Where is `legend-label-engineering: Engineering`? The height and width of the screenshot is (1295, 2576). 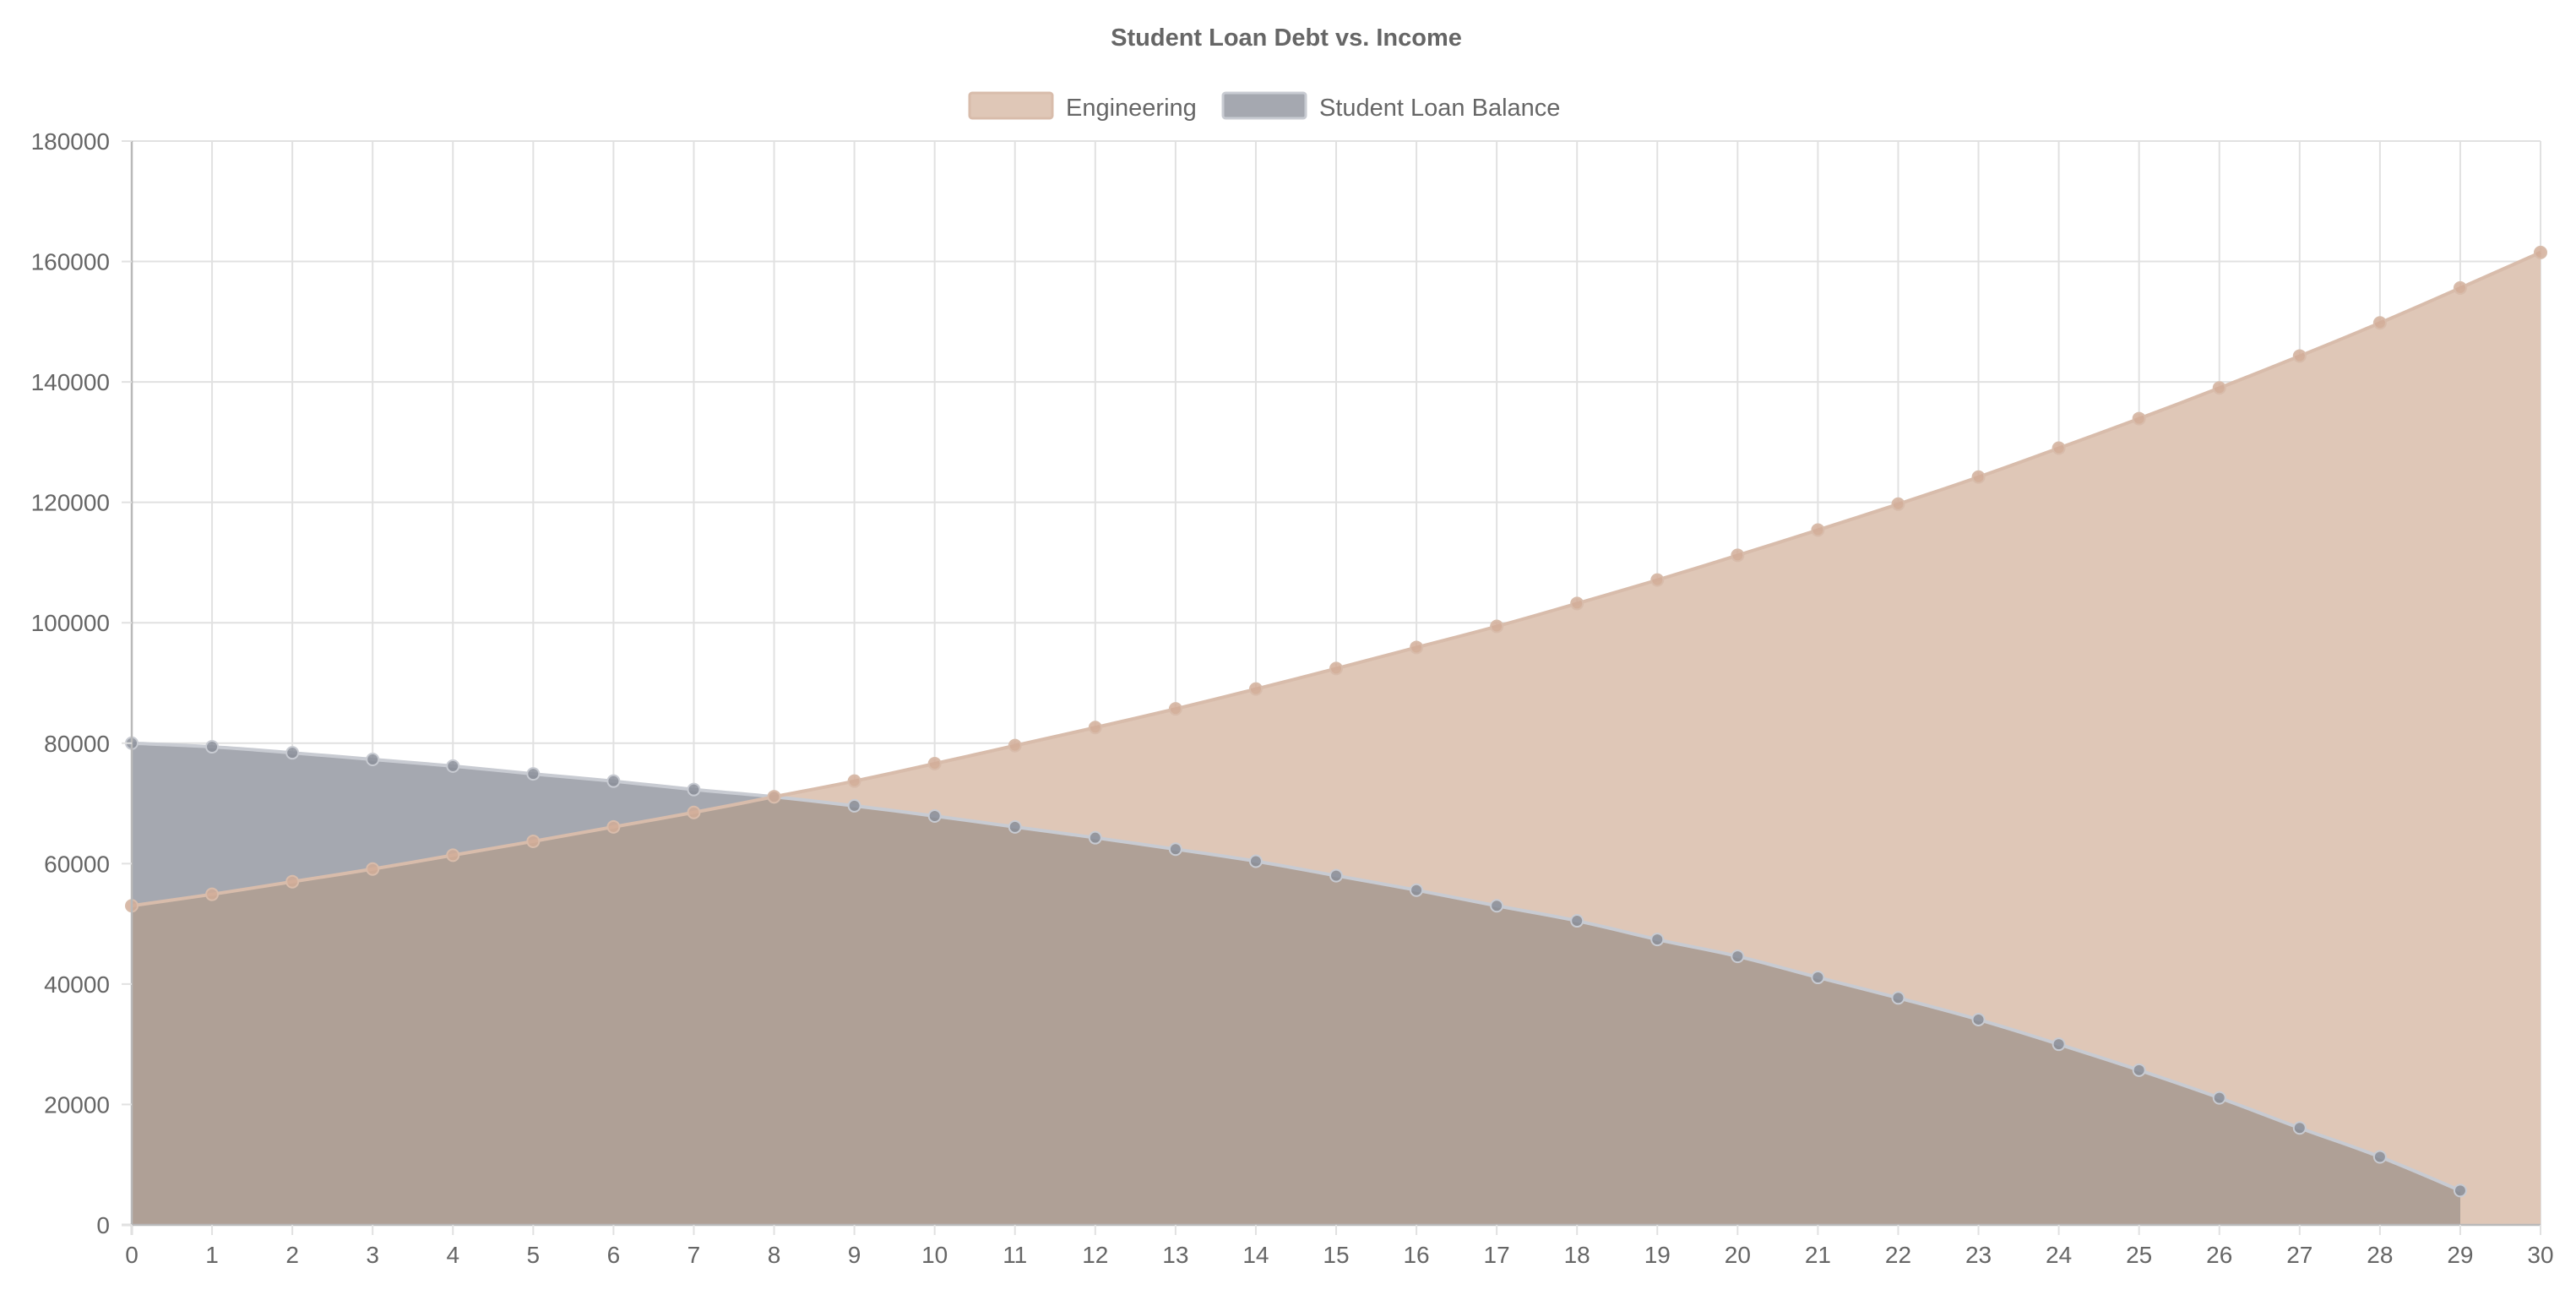 legend-label-engineering: Engineering is located at coordinates (1131, 108).